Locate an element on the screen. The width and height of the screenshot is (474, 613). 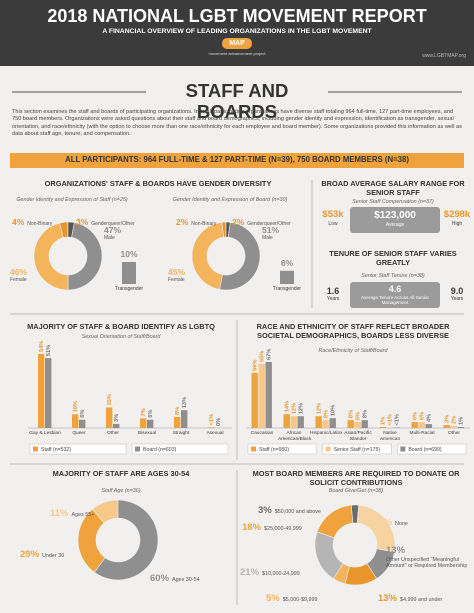
x-tick-label: Asexual is located at coordinates (215, 433).